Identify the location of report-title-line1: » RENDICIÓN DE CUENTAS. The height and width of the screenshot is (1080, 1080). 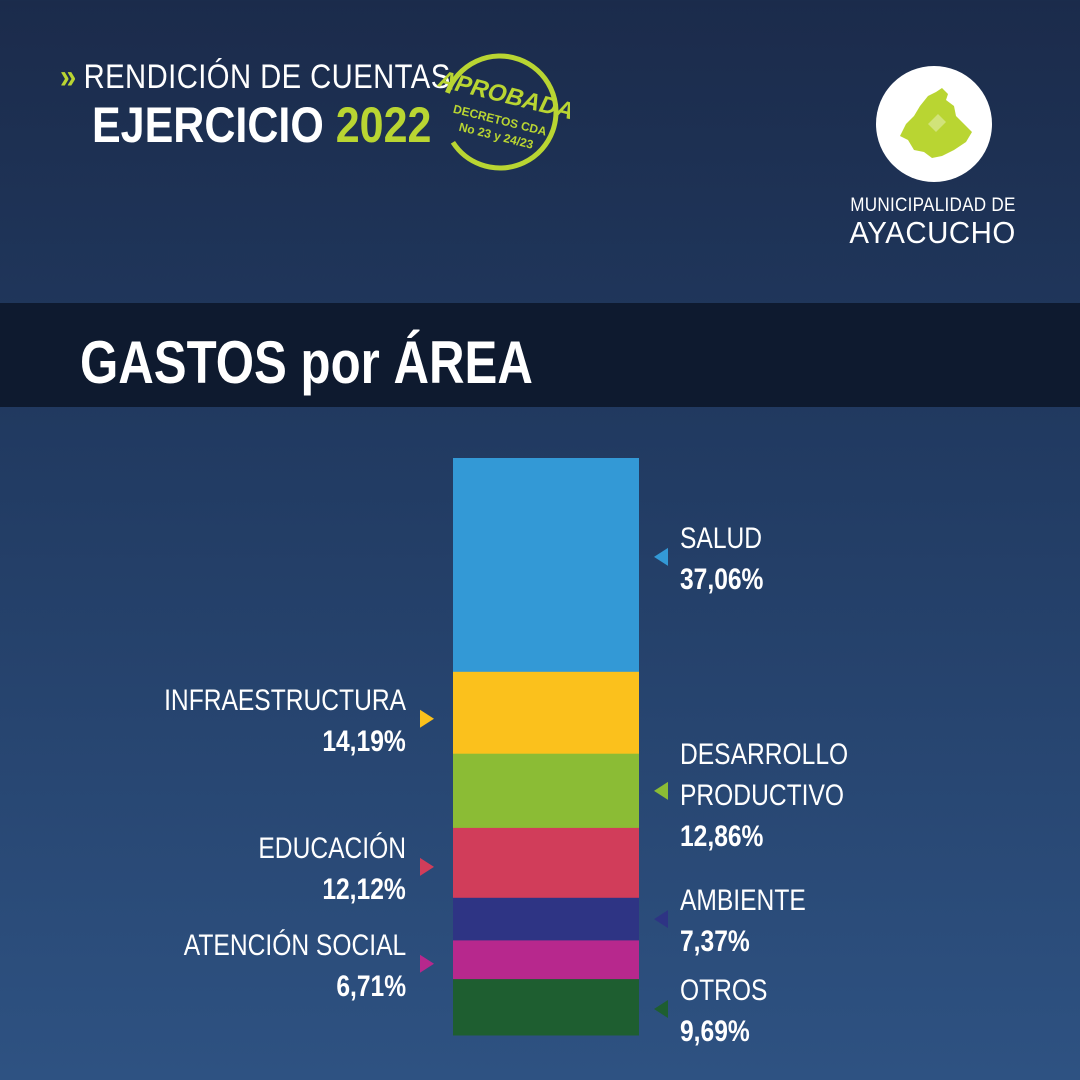
(287, 77).